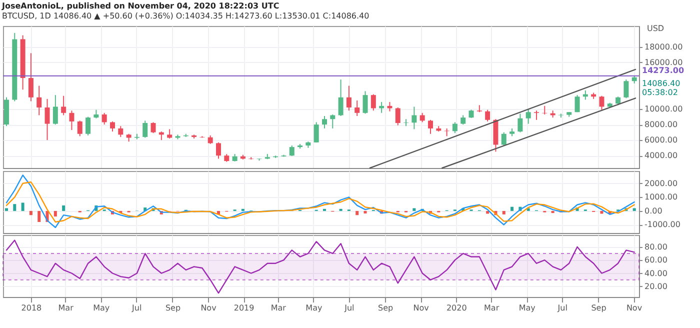 The height and width of the screenshot is (328, 700). I want to click on y-tick-label: 60.00, so click(656, 260).